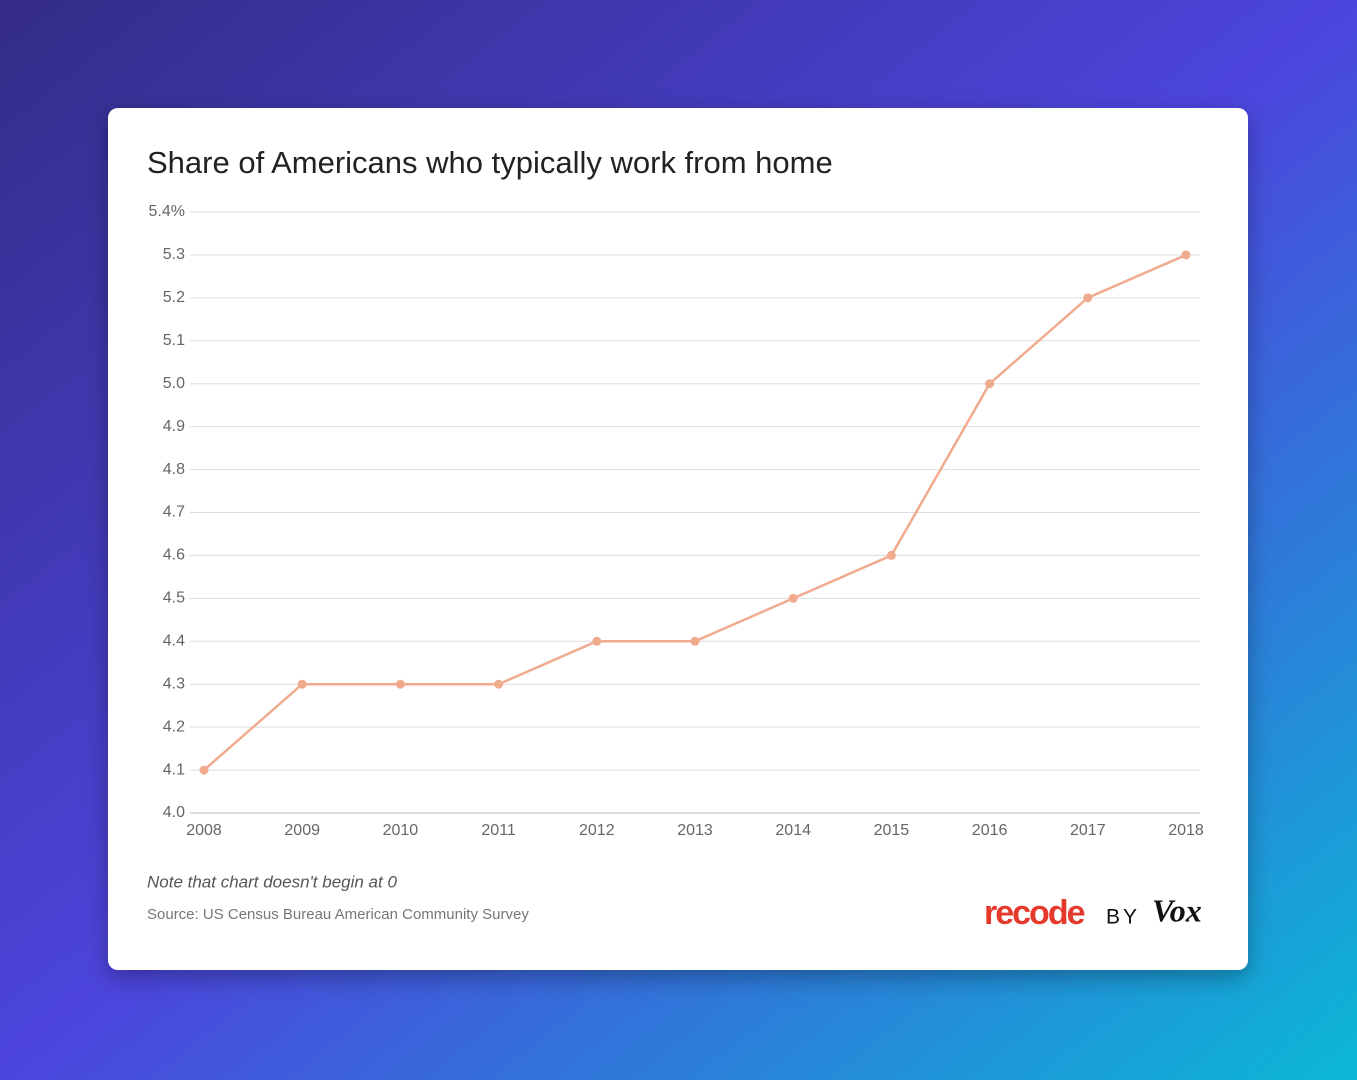 This screenshot has height=1080, width=1357. Describe the element at coordinates (1177, 910) in the screenshot. I see `brand-partner: Vox` at that location.